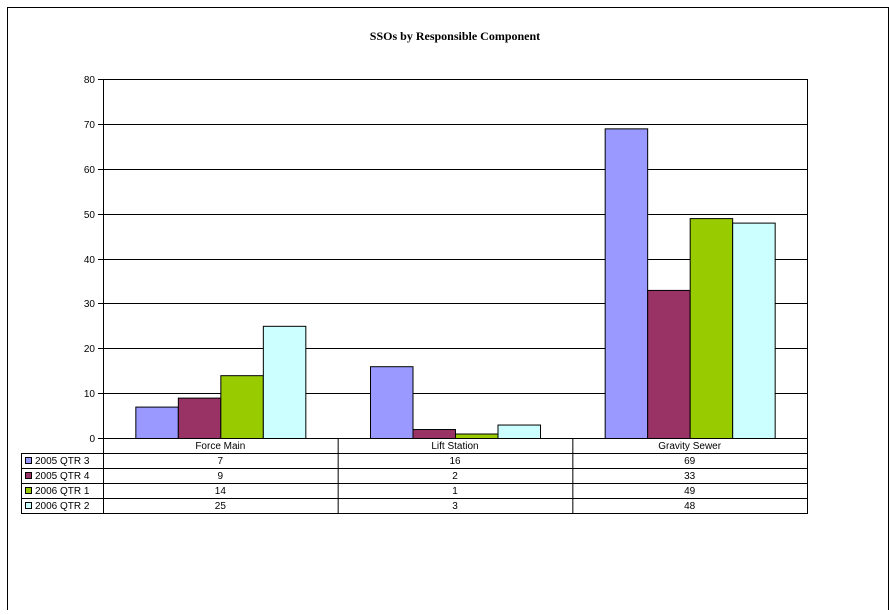 This screenshot has width=889, height=615. I want to click on data-cell: 1, so click(455, 491).